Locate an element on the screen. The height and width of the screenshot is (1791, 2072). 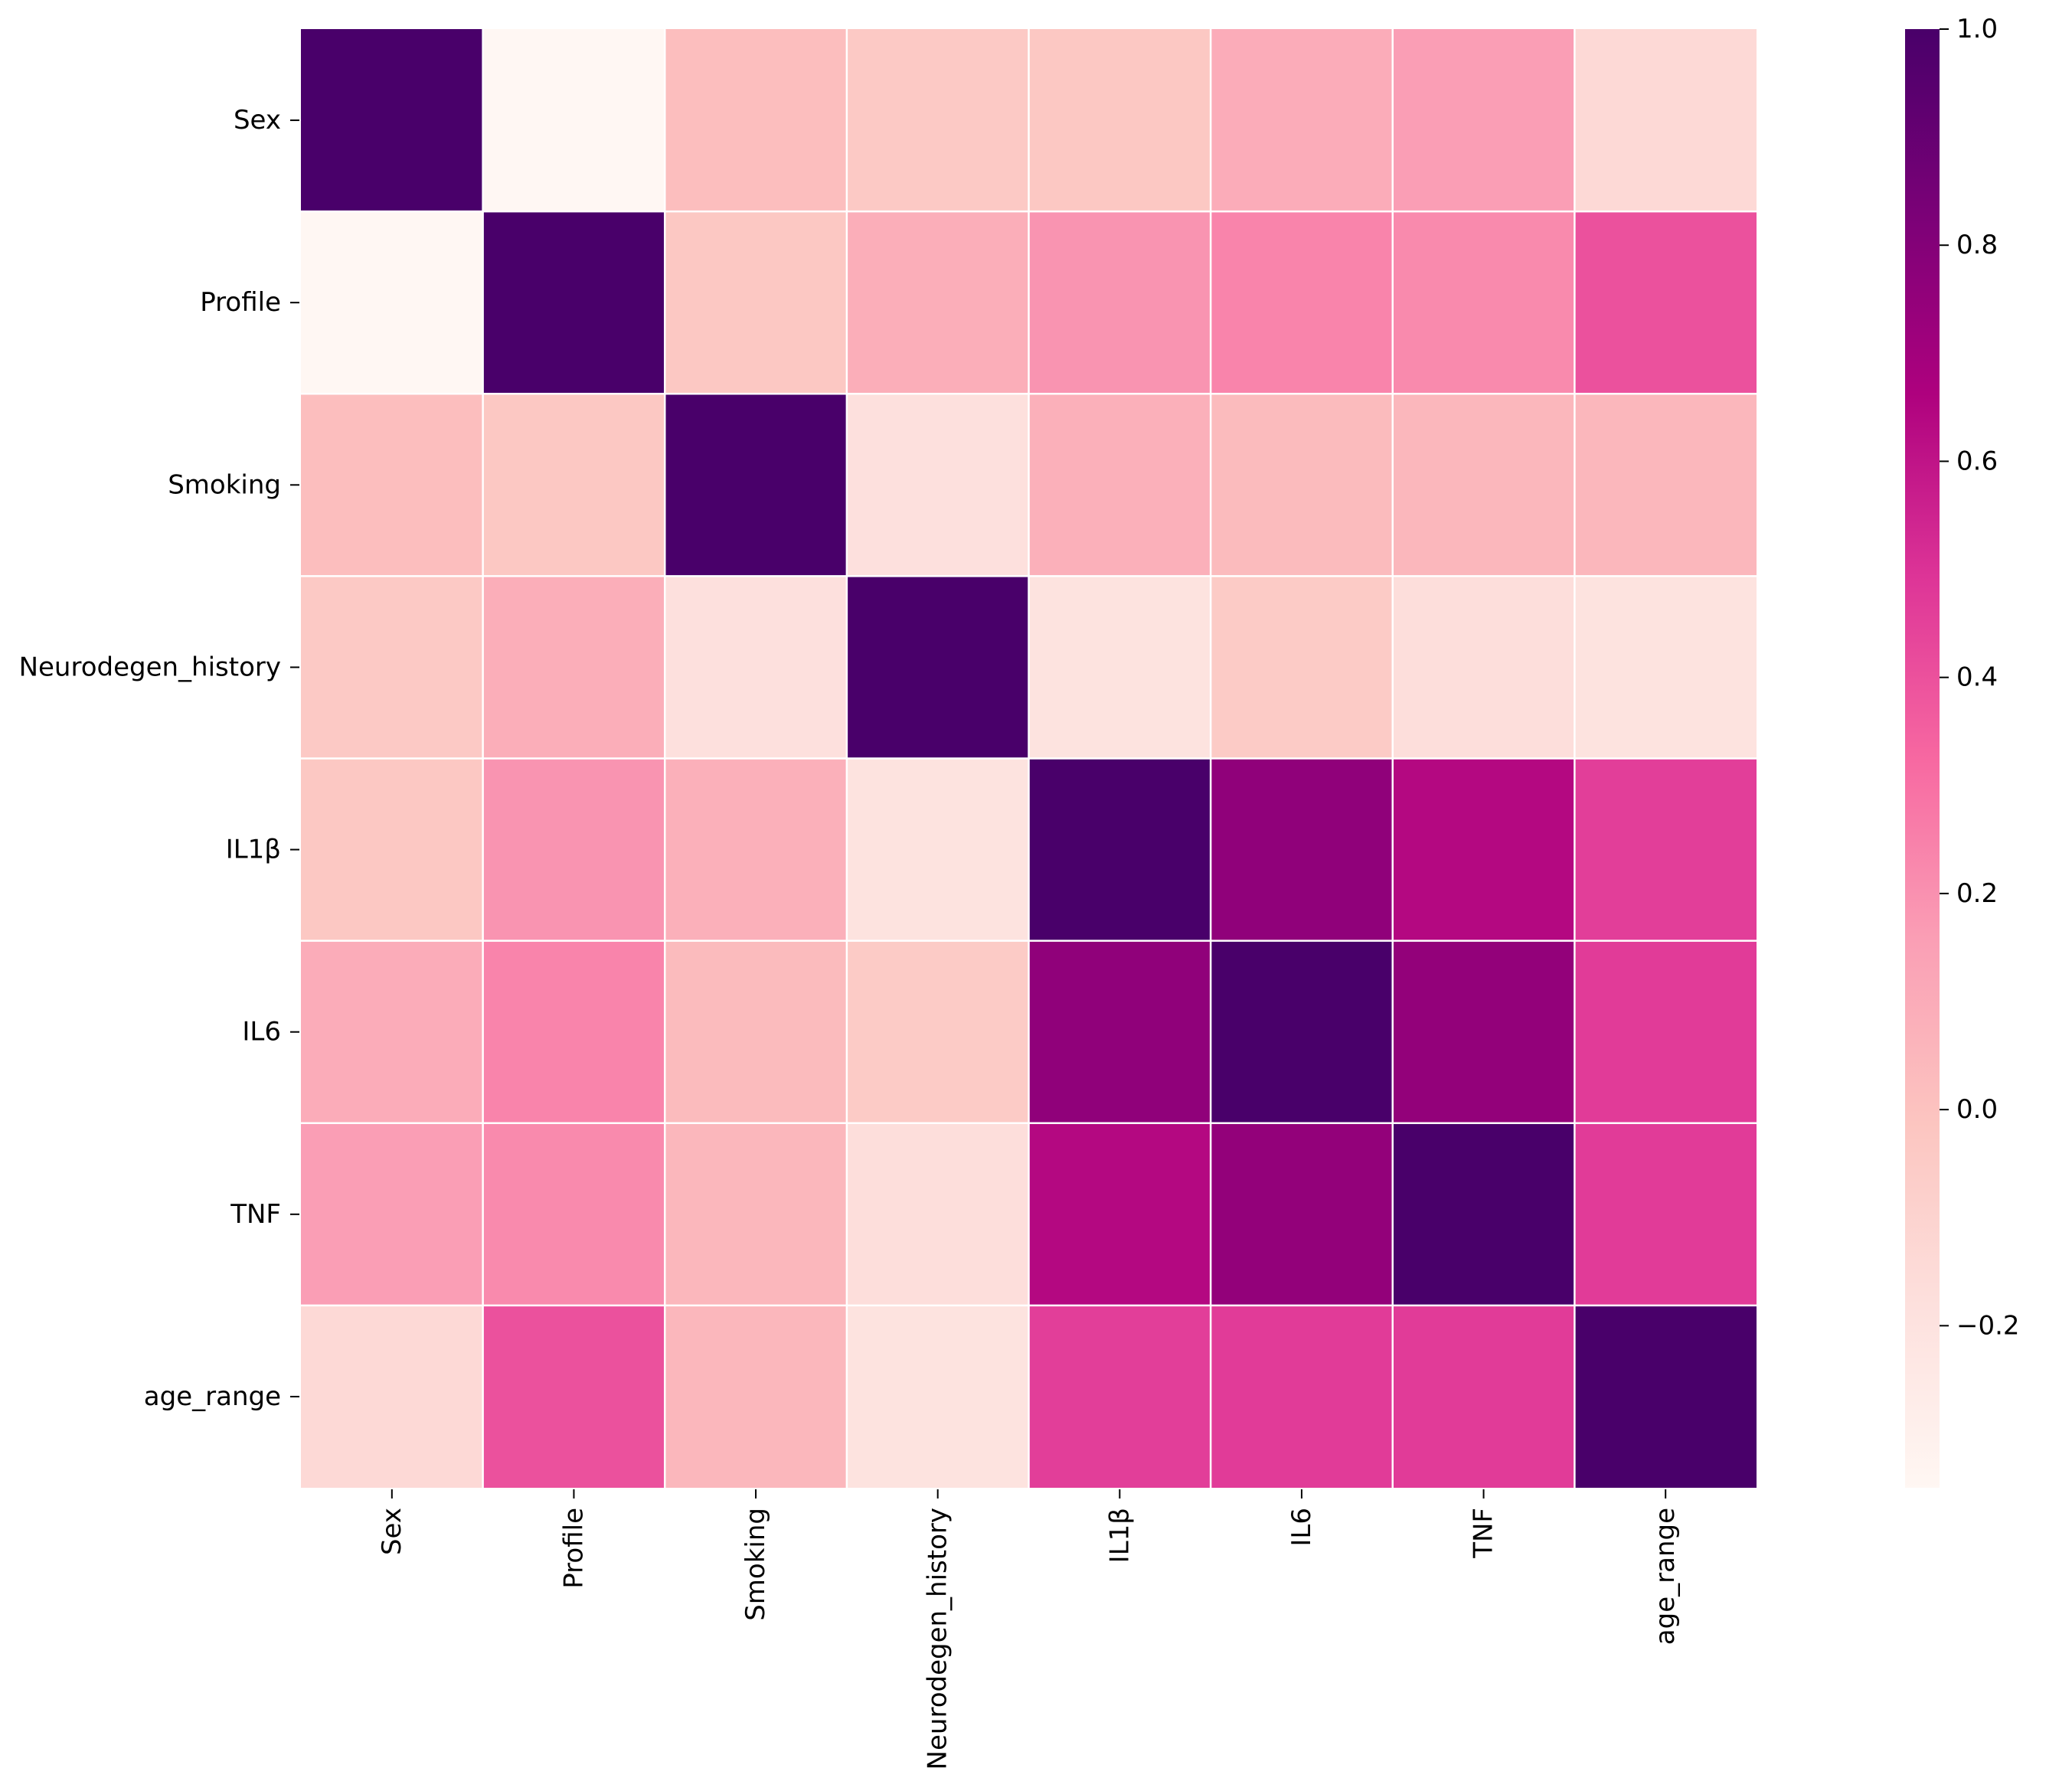
y-tick-label-profile: Profile is located at coordinates (241, 302).